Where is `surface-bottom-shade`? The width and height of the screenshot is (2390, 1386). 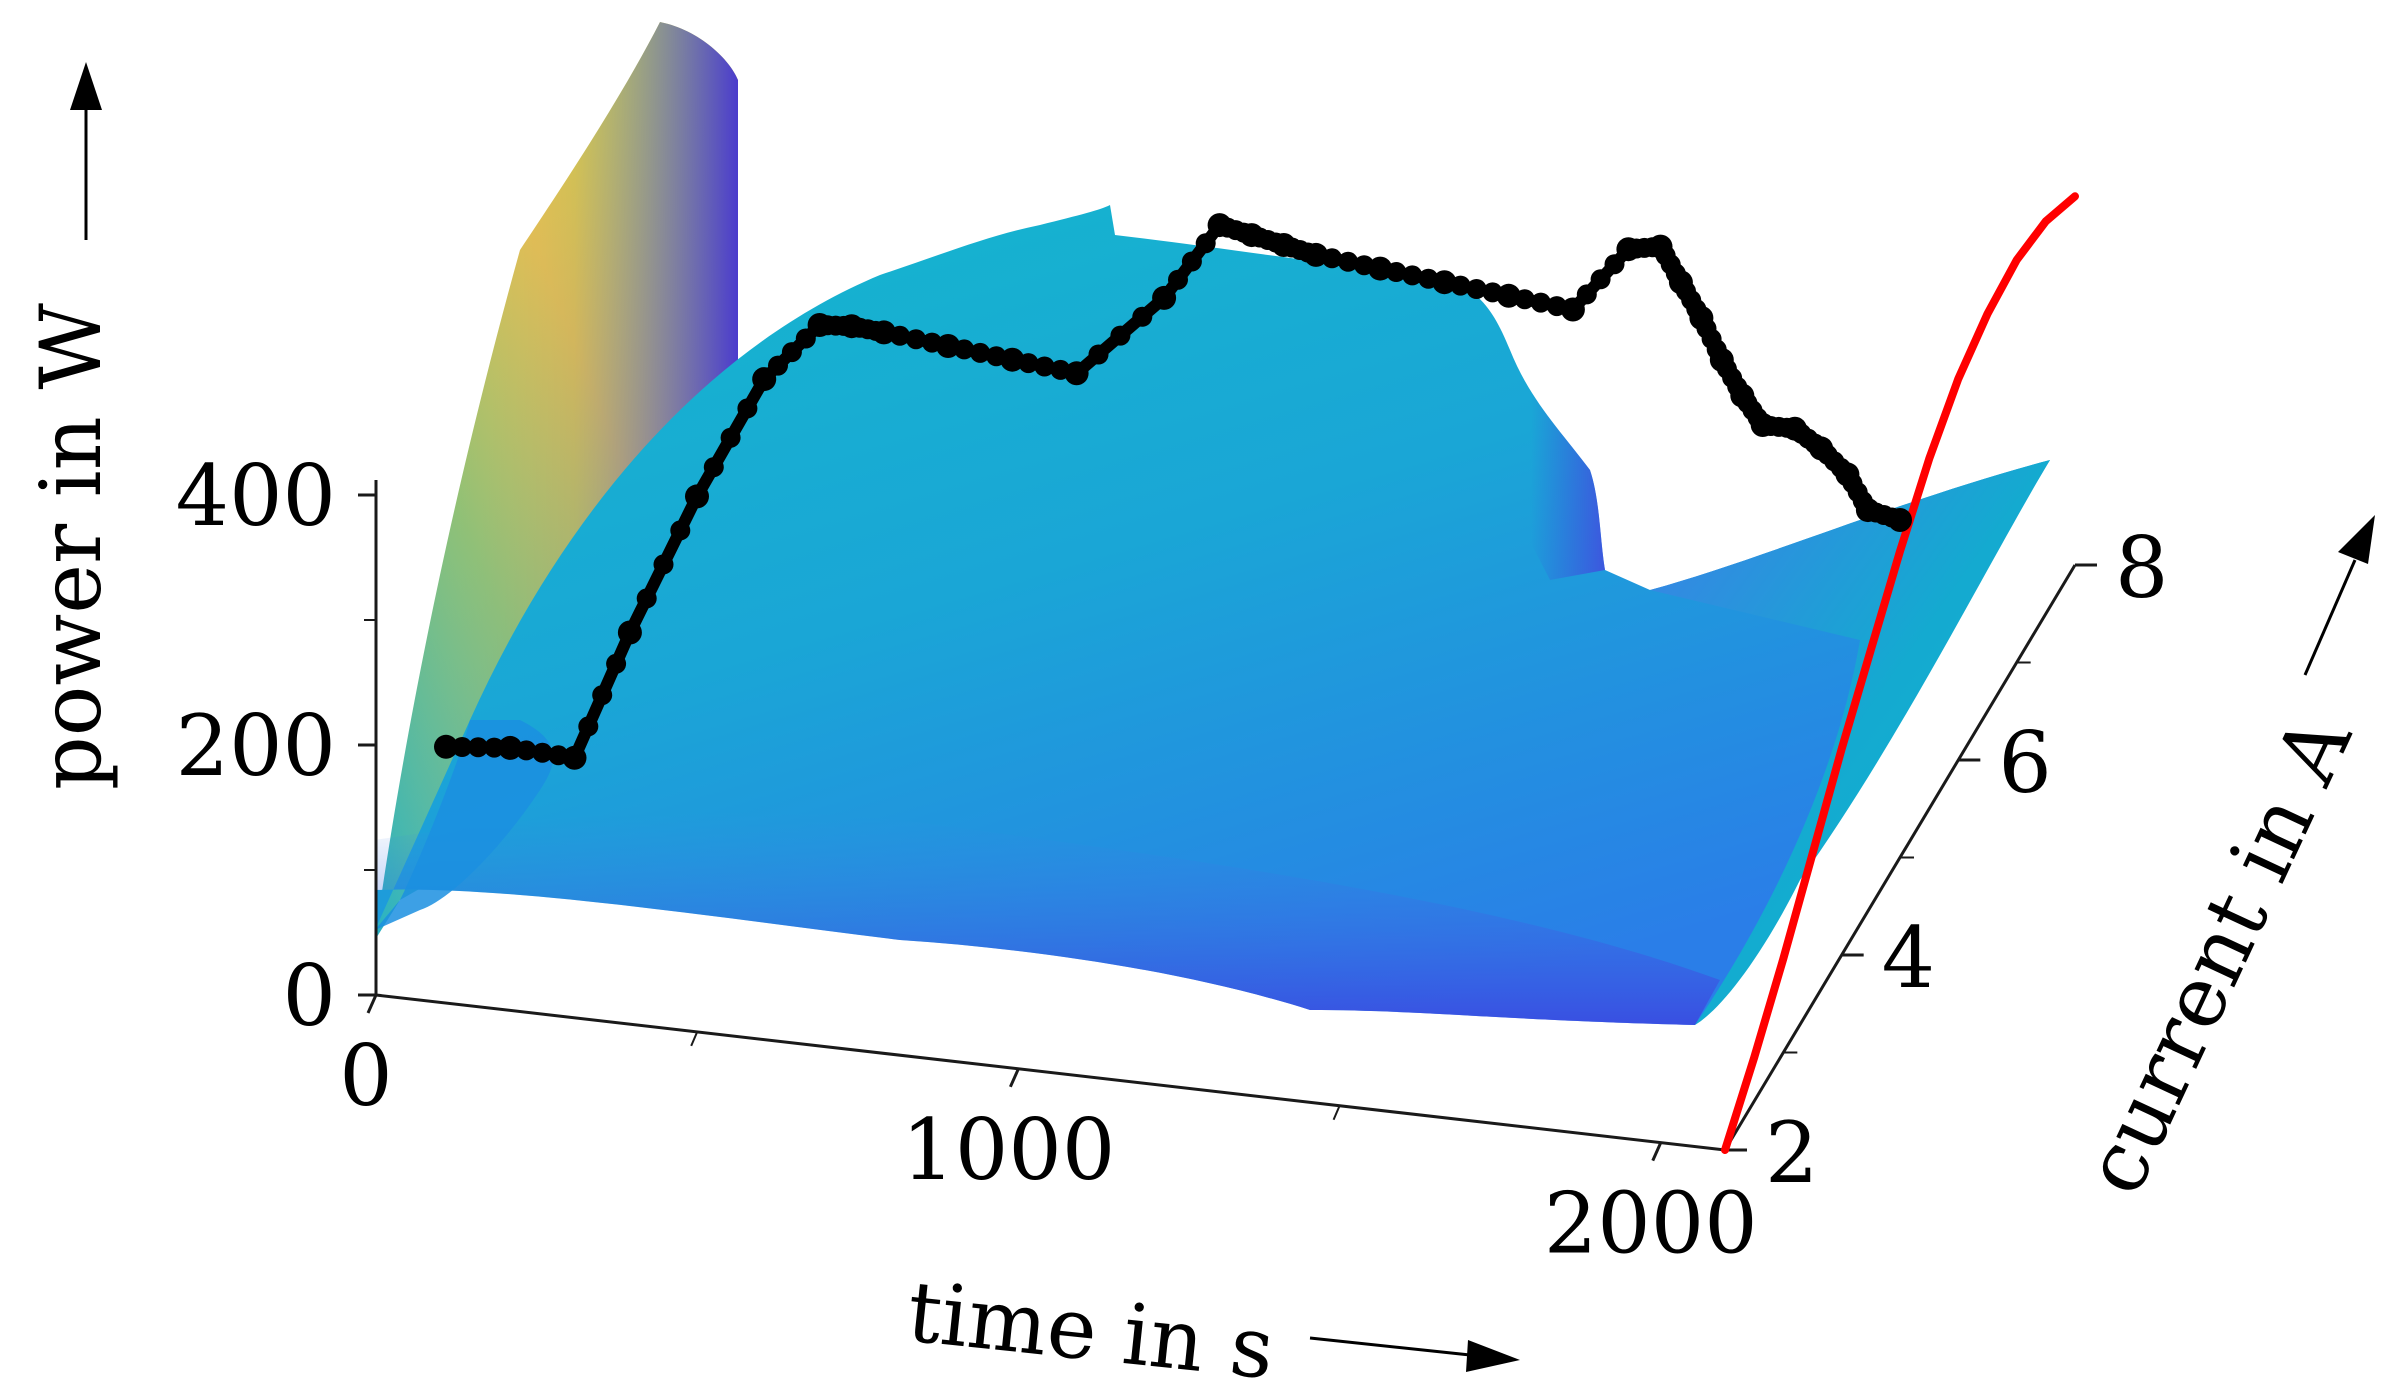 surface-bottom-shade is located at coordinates (1047, 918).